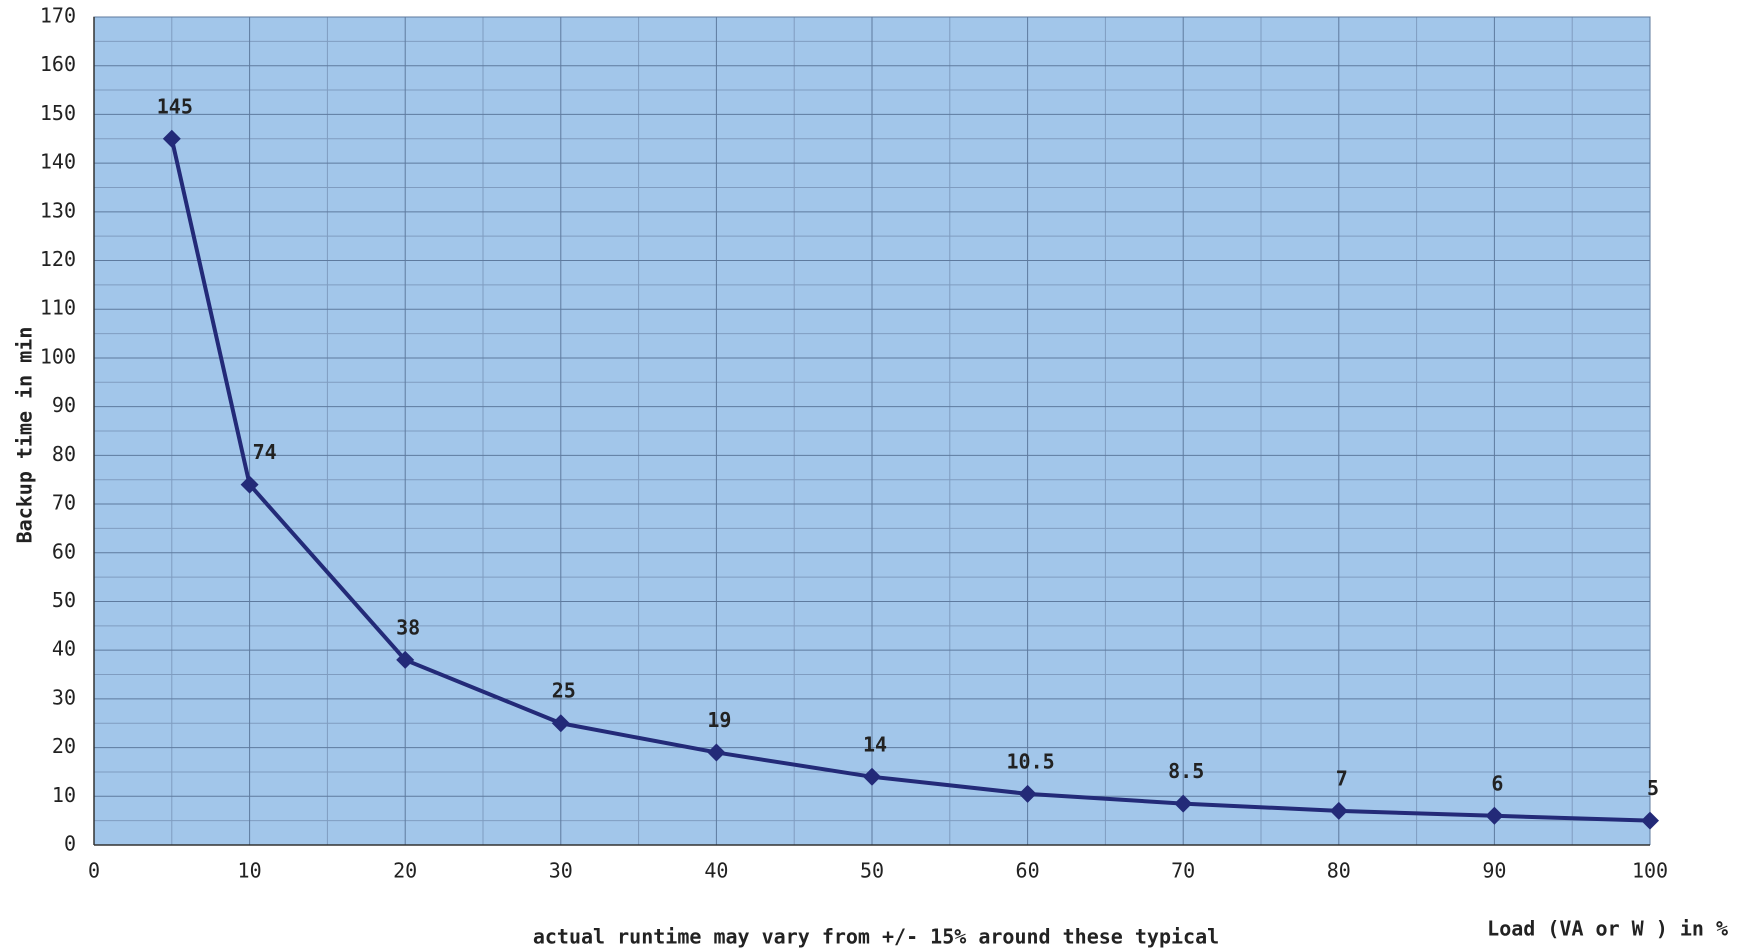 The height and width of the screenshot is (950, 1737). Describe the element at coordinates (1650, 871) in the screenshot. I see `x-tick-label: 100` at that location.